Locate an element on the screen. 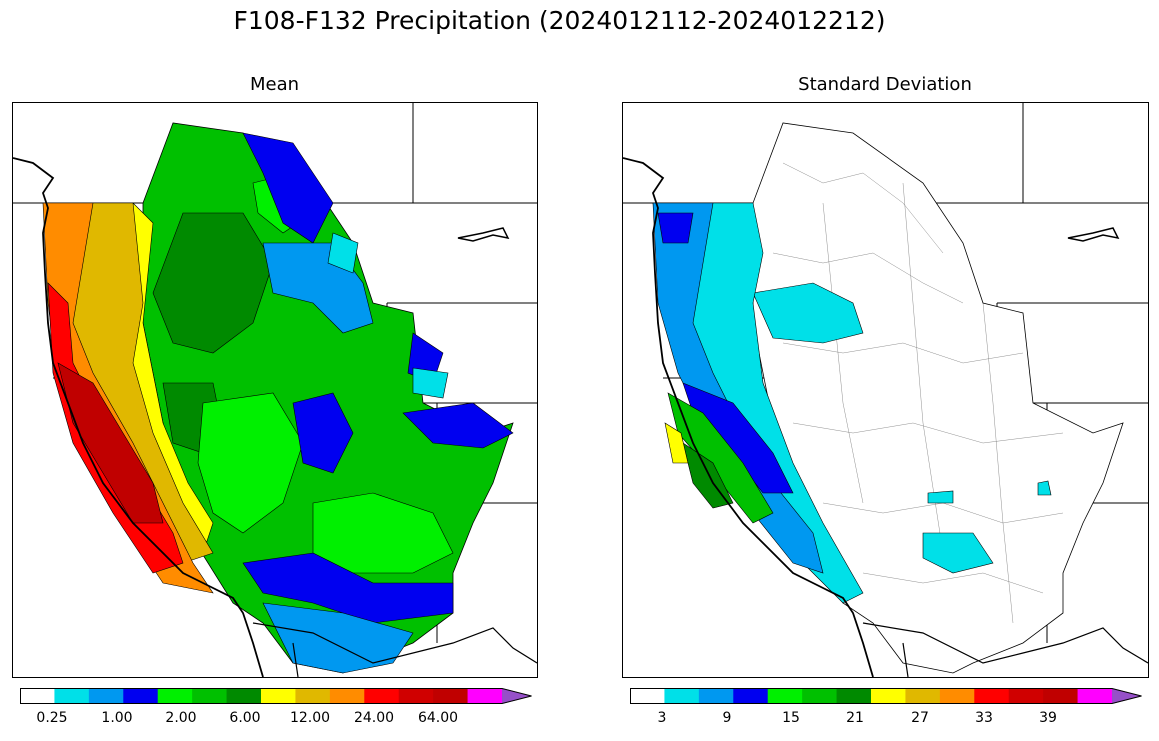 The image size is (1159, 741). stddev-panel-title: Standard Deviation is located at coordinates (885, 84).